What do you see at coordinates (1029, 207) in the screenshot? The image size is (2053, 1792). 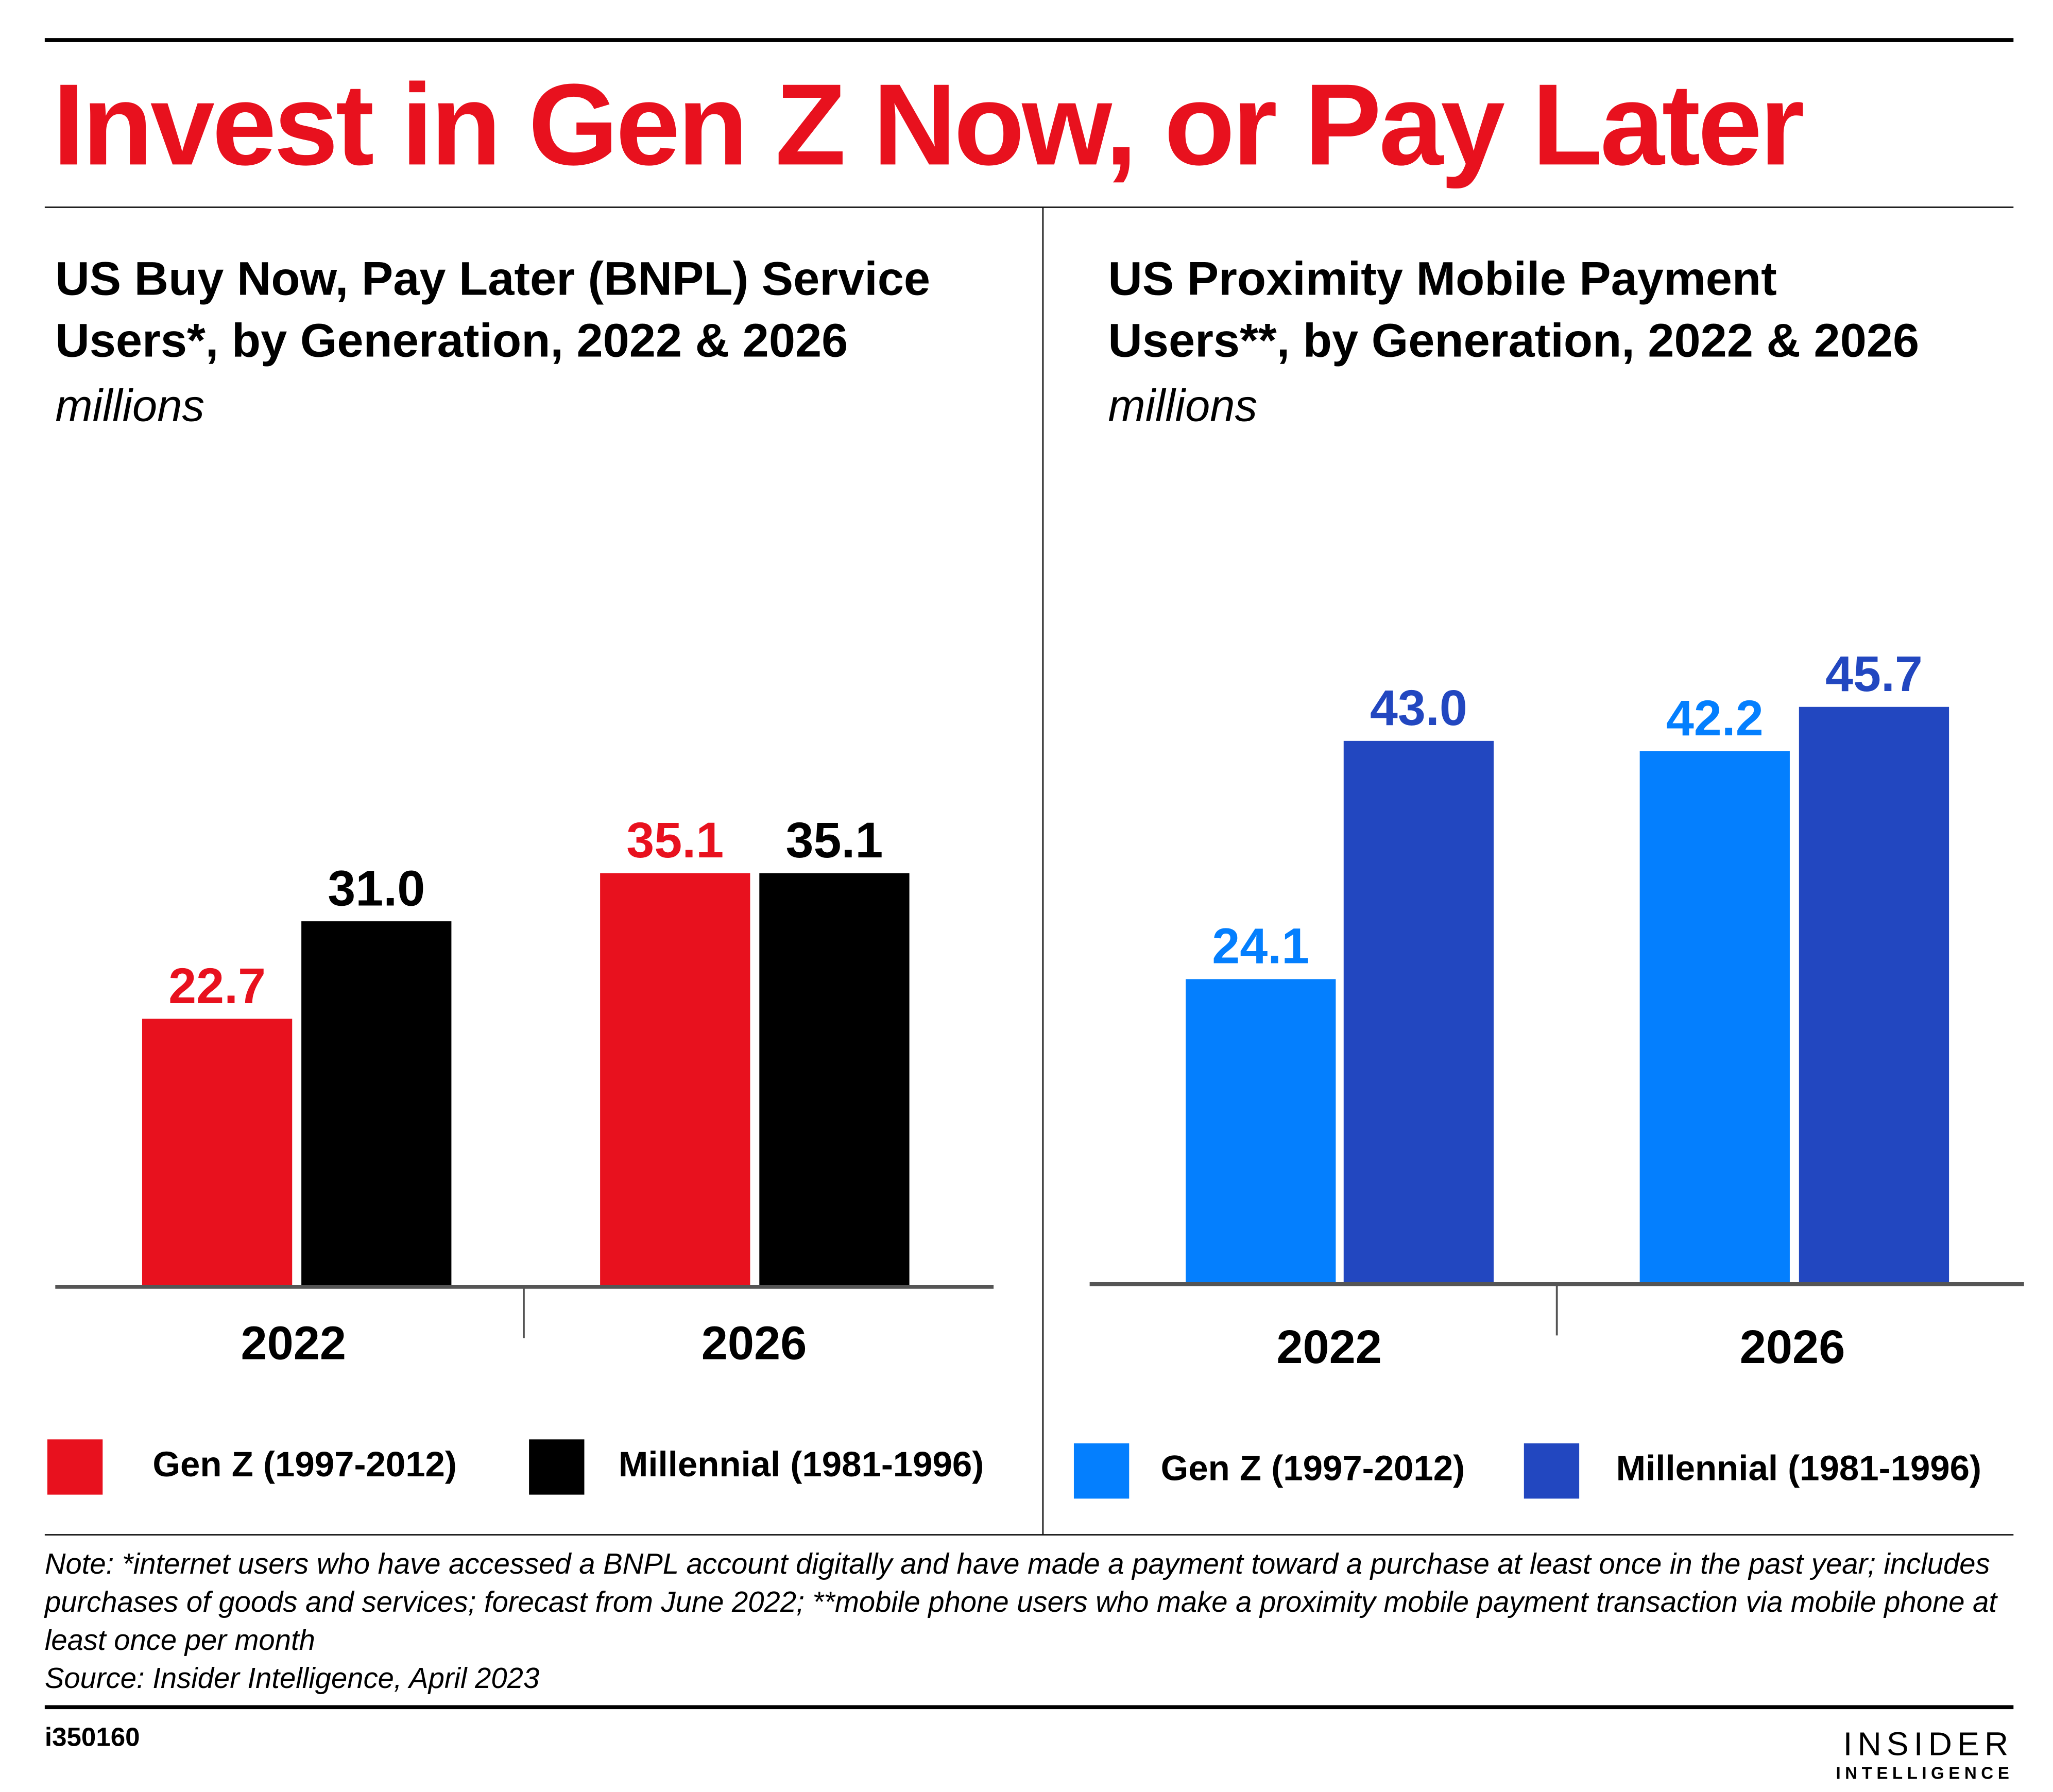 I see `title-divider` at bounding box center [1029, 207].